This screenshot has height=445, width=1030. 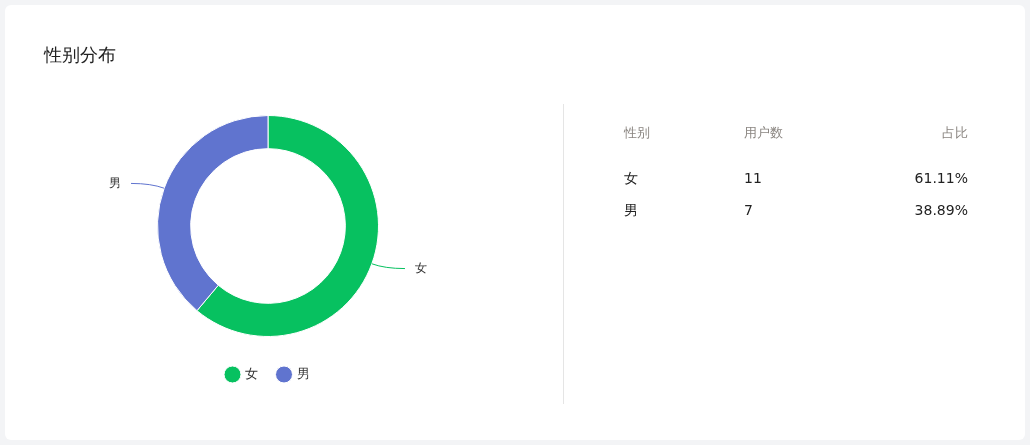 I want to click on text: 38.89%, so click(x=941, y=210).